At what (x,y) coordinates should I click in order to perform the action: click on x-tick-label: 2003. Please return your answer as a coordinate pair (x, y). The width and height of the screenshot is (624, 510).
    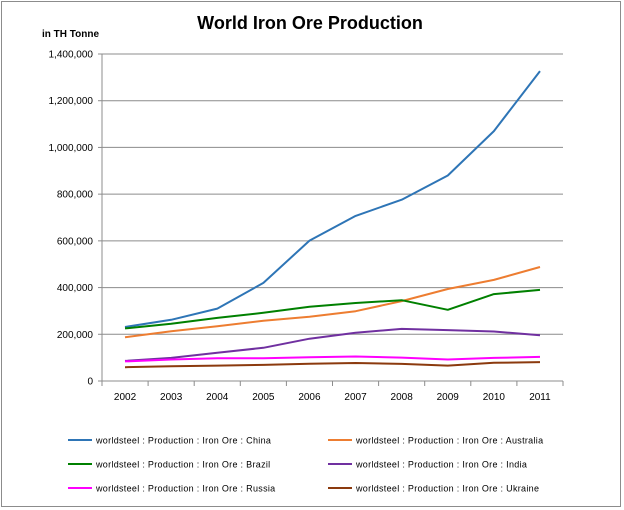
    Looking at the image, I should click on (171, 397).